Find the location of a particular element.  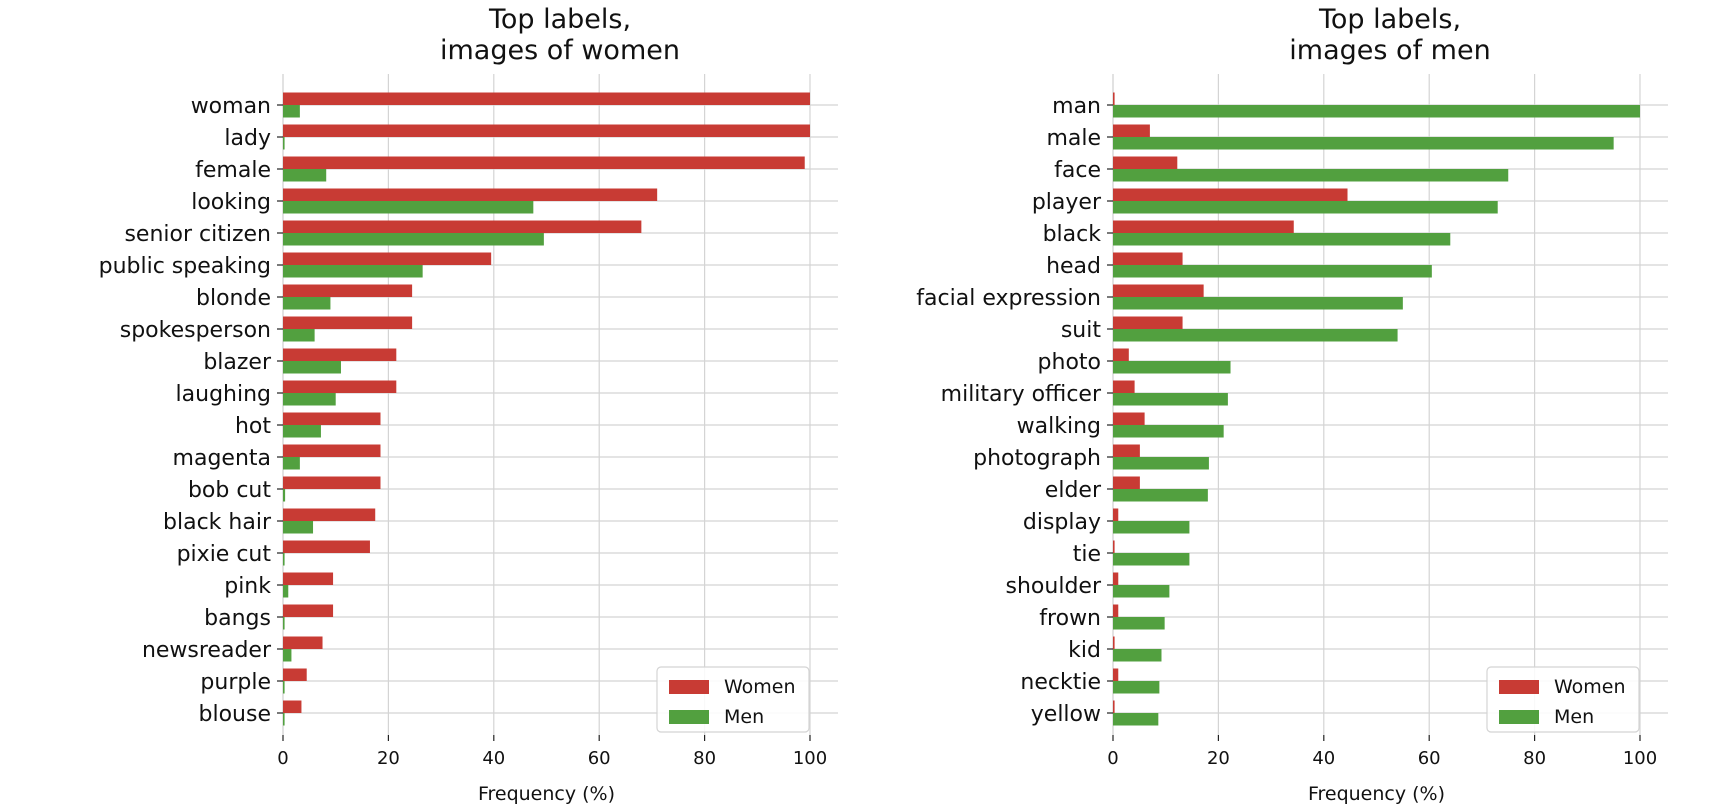

bar-women-public-speaking is located at coordinates (387, 258).